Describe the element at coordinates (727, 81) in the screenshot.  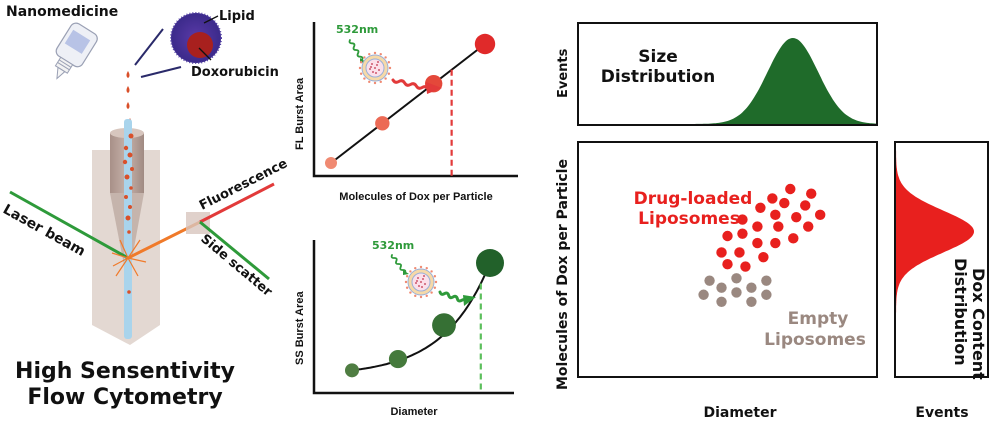
I see `size-distribution-area` at that location.